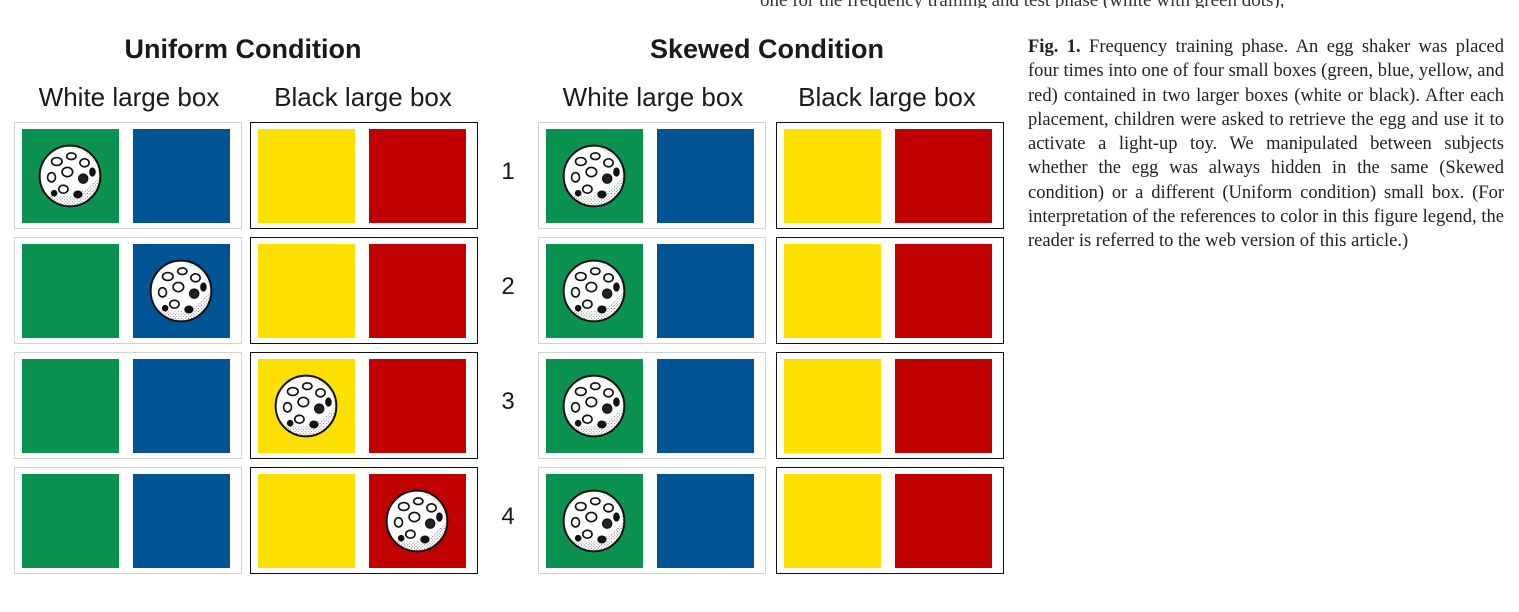 The image size is (1519, 612). Describe the element at coordinates (508, 516) in the screenshot. I see `trial-number-4: 4` at that location.